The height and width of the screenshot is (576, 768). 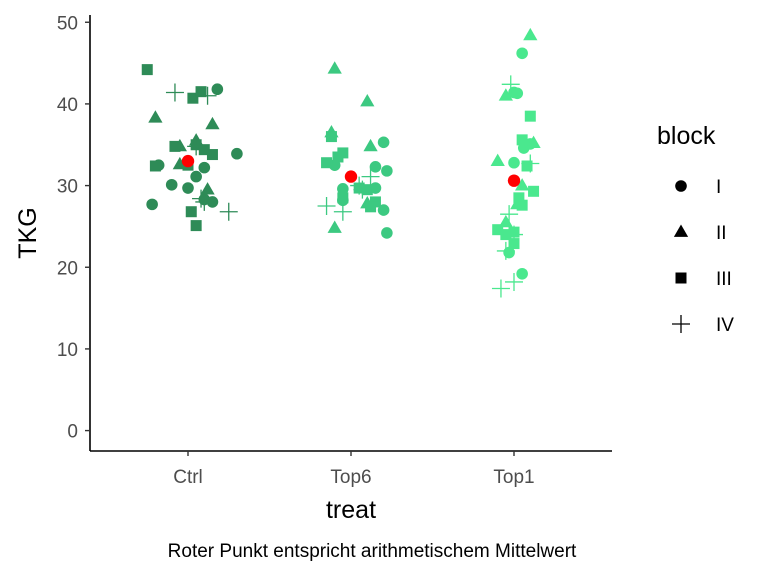 What do you see at coordinates (67, 187) in the screenshot?
I see `y-tick-label: 30` at bounding box center [67, 187].